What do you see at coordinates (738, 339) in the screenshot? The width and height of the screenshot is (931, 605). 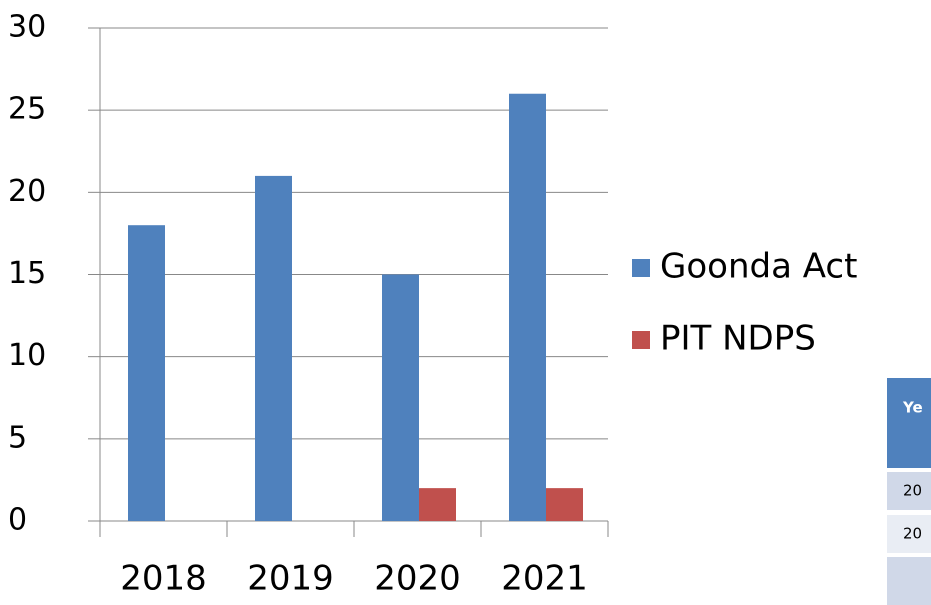 I see `legend-label: PIT NDPS` at bounding box center [738, 339].